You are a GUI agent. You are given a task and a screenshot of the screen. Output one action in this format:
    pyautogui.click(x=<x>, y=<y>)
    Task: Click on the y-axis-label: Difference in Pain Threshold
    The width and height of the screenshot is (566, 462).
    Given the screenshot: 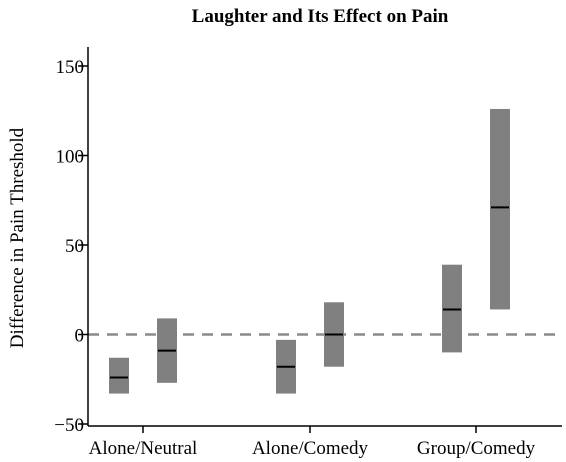 What is the action you would take?
    pyautogui.click(x=17, y=237)
    